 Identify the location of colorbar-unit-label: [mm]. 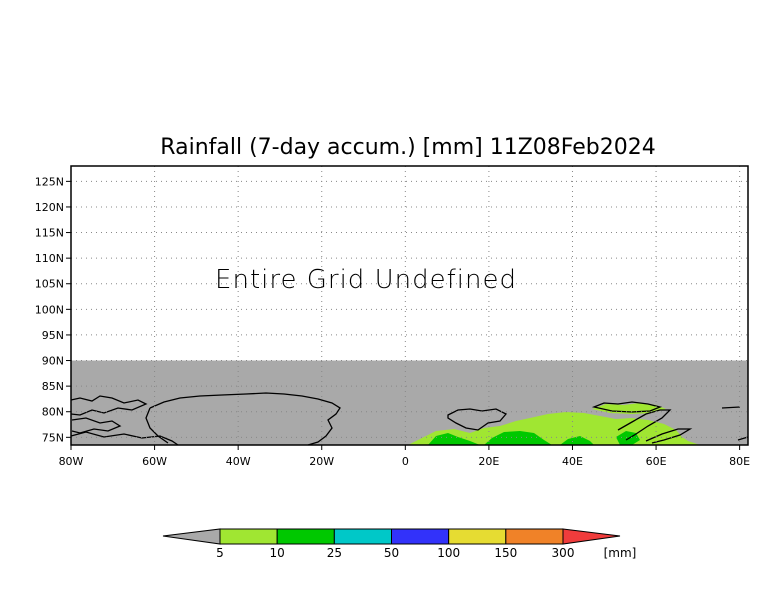
(620, 553).